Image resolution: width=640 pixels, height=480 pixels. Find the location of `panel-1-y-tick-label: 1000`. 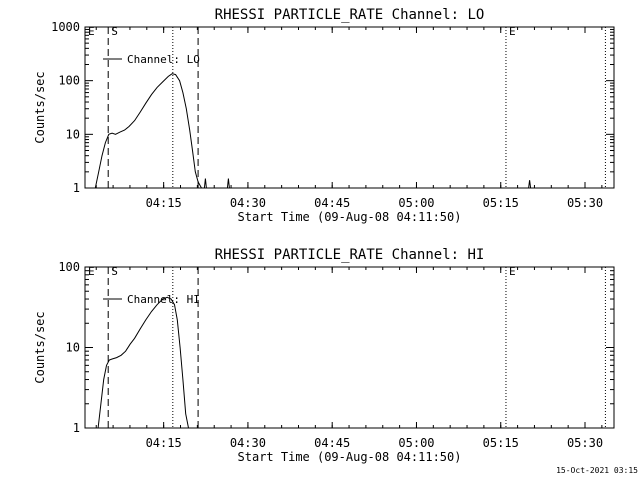

panel-1-y-tick-label: 1000 is located at coordinates (65, 27).